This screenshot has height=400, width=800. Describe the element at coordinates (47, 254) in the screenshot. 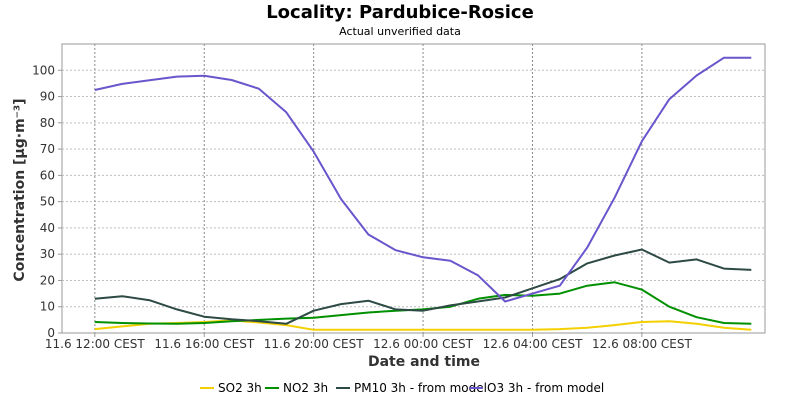

I see `y-tick-label: 30` at that location.